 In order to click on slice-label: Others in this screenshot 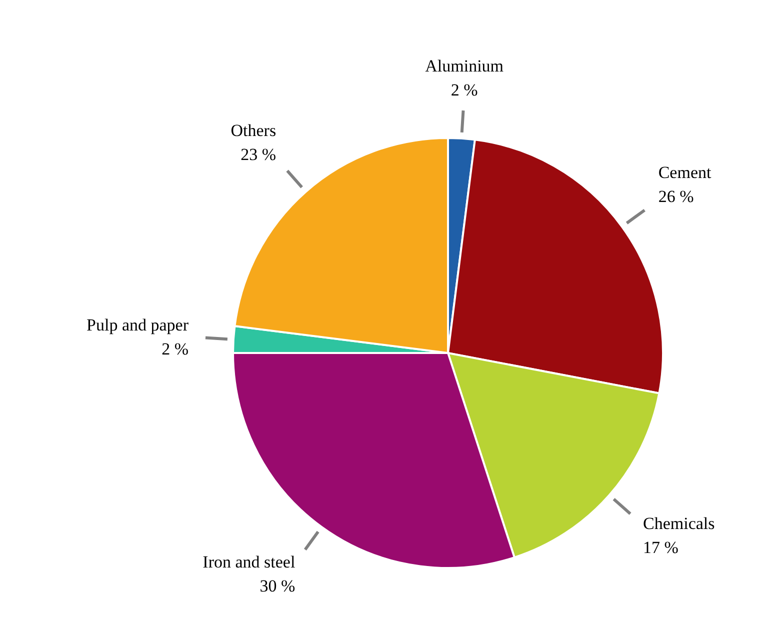, I will do `click(253, 130)`.